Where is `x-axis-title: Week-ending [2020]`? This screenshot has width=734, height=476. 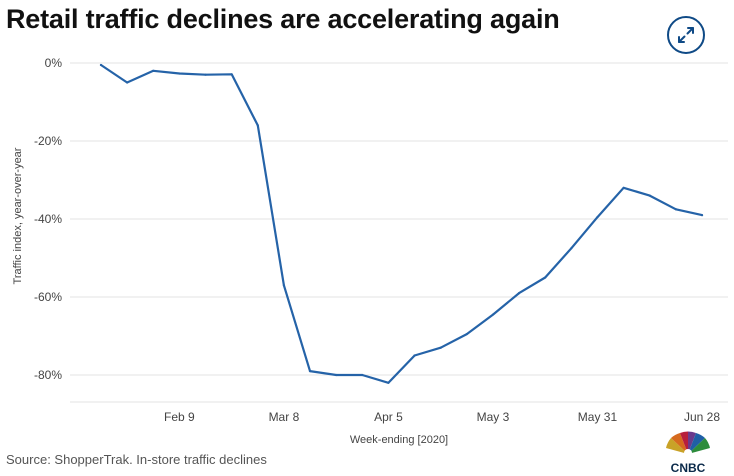 x-axis-title: Week-ending [2020] is located at coordinates (399, 440).